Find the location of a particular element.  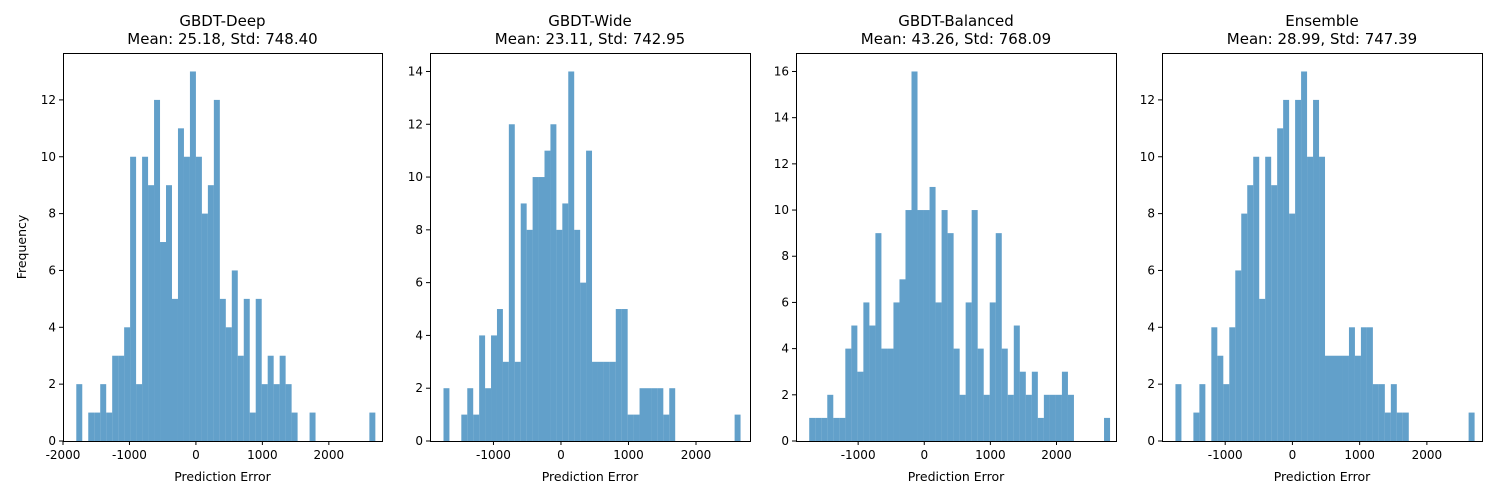

panel-title-line1: Ensemble is located at coordinates (1322, 21).